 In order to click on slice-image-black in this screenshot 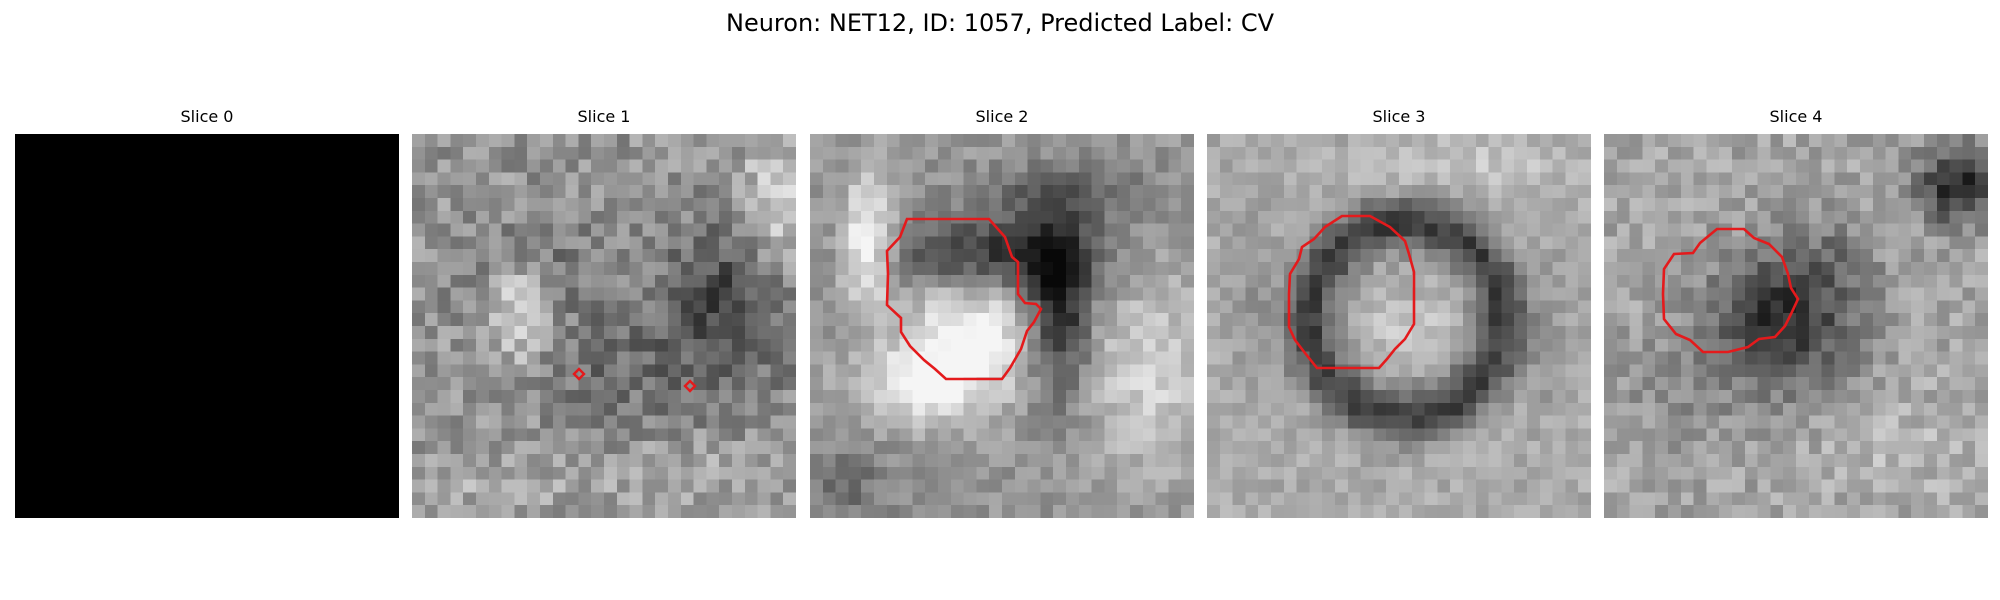, I will do `click(207, 326)`.